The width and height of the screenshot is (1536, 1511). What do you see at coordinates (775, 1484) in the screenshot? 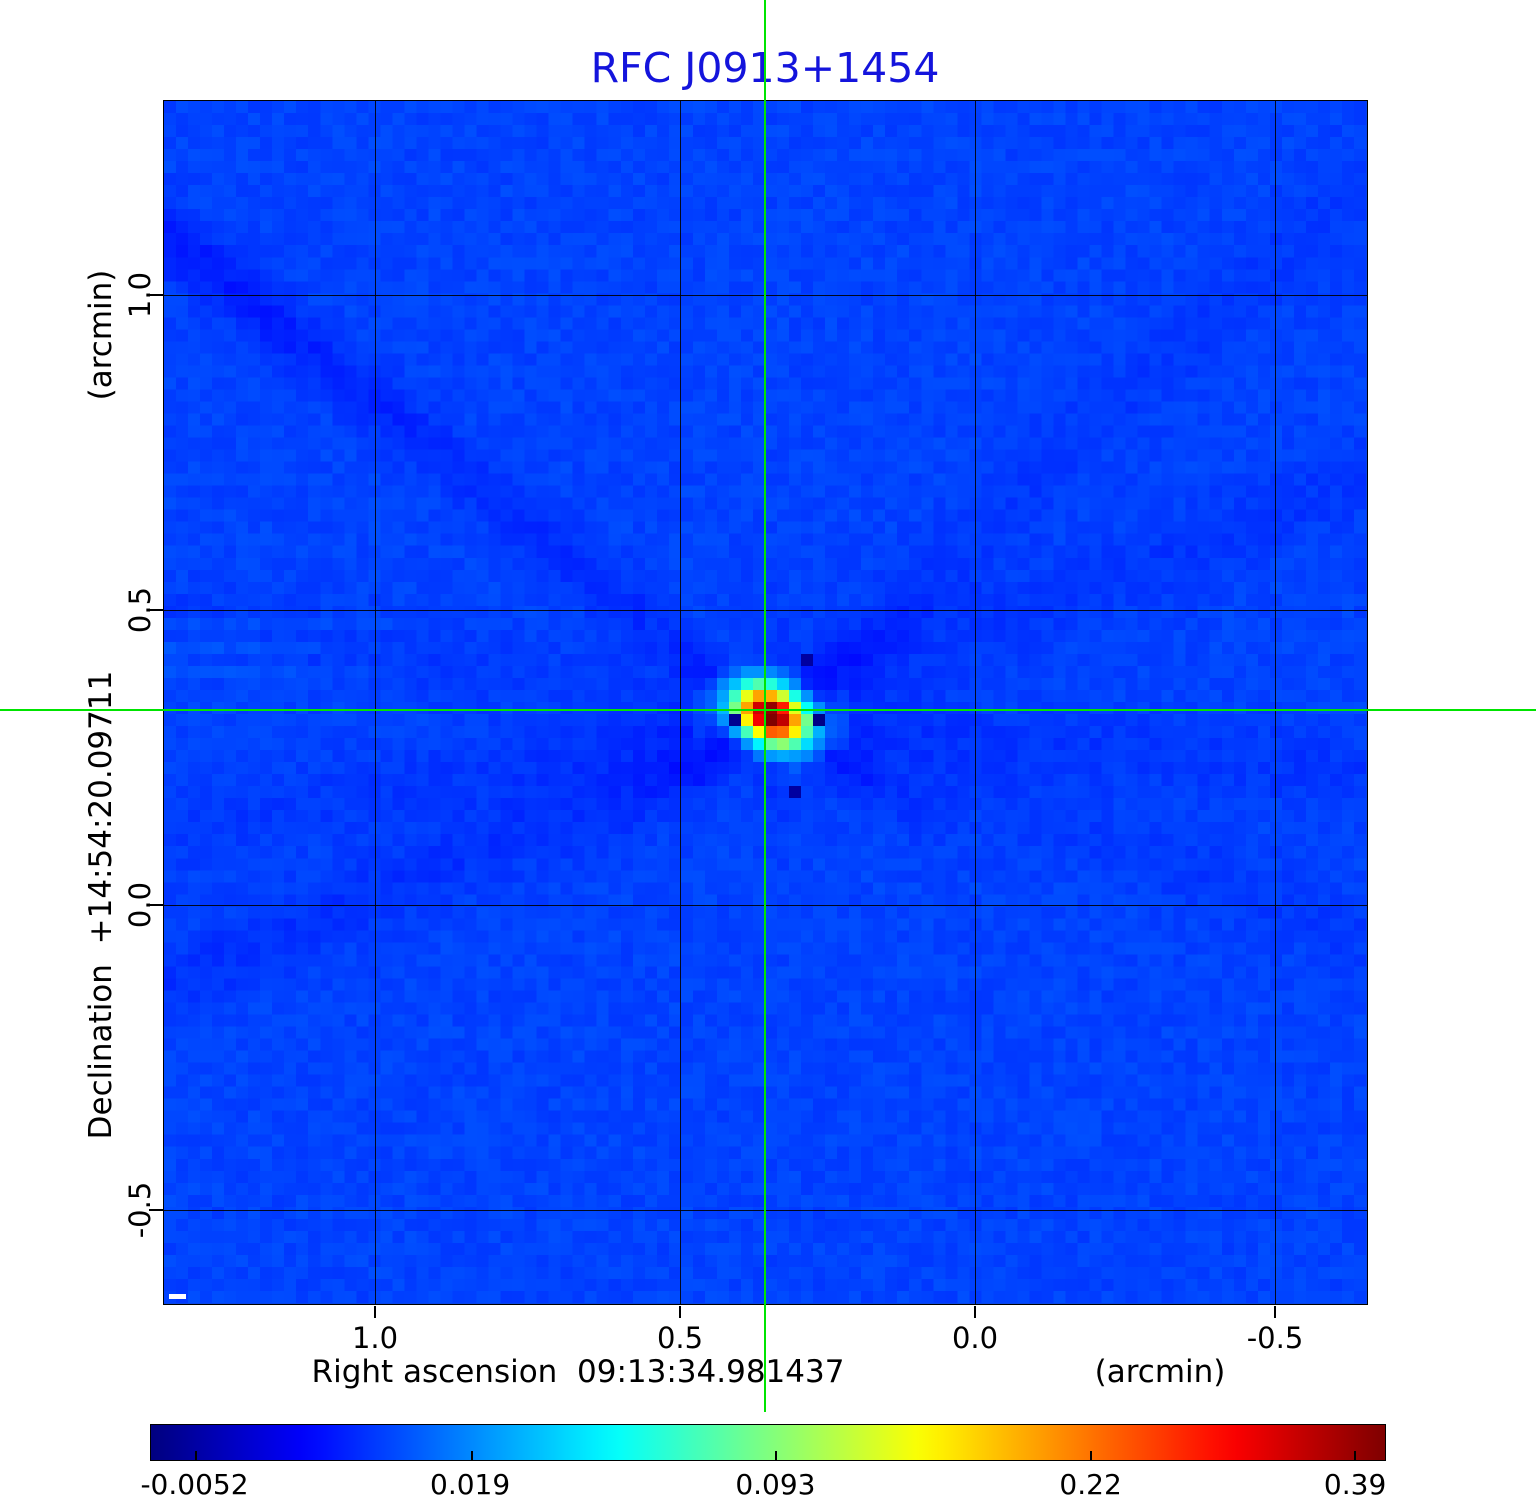
I see `colorbar-tick-label: 0.093` at bounding box center [775, 1484].